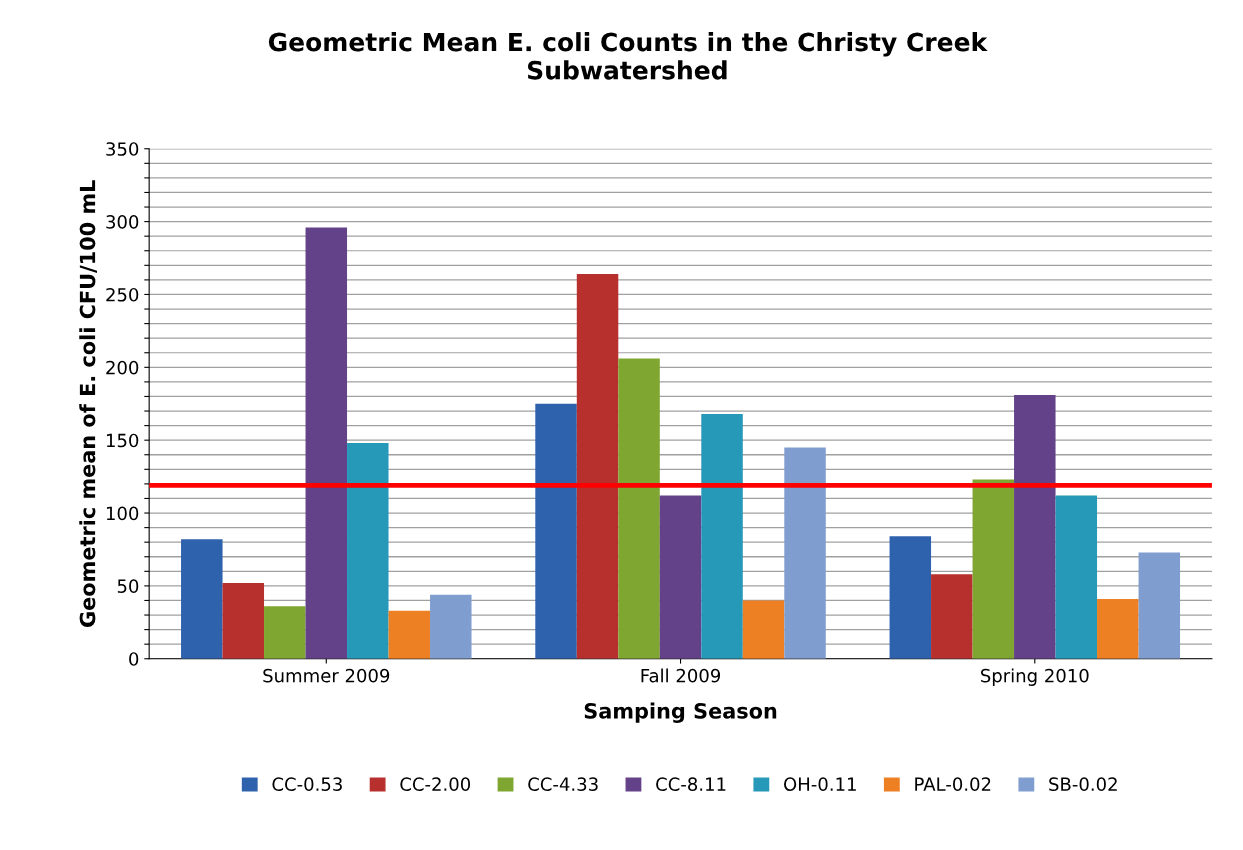 Image resolution: width=1243 pixels, height=850 pixels. What do you see at coordinates (820, 784) in the screenshot?
I see `legend-label: OH-0.11` at bounding box center [820, 784].